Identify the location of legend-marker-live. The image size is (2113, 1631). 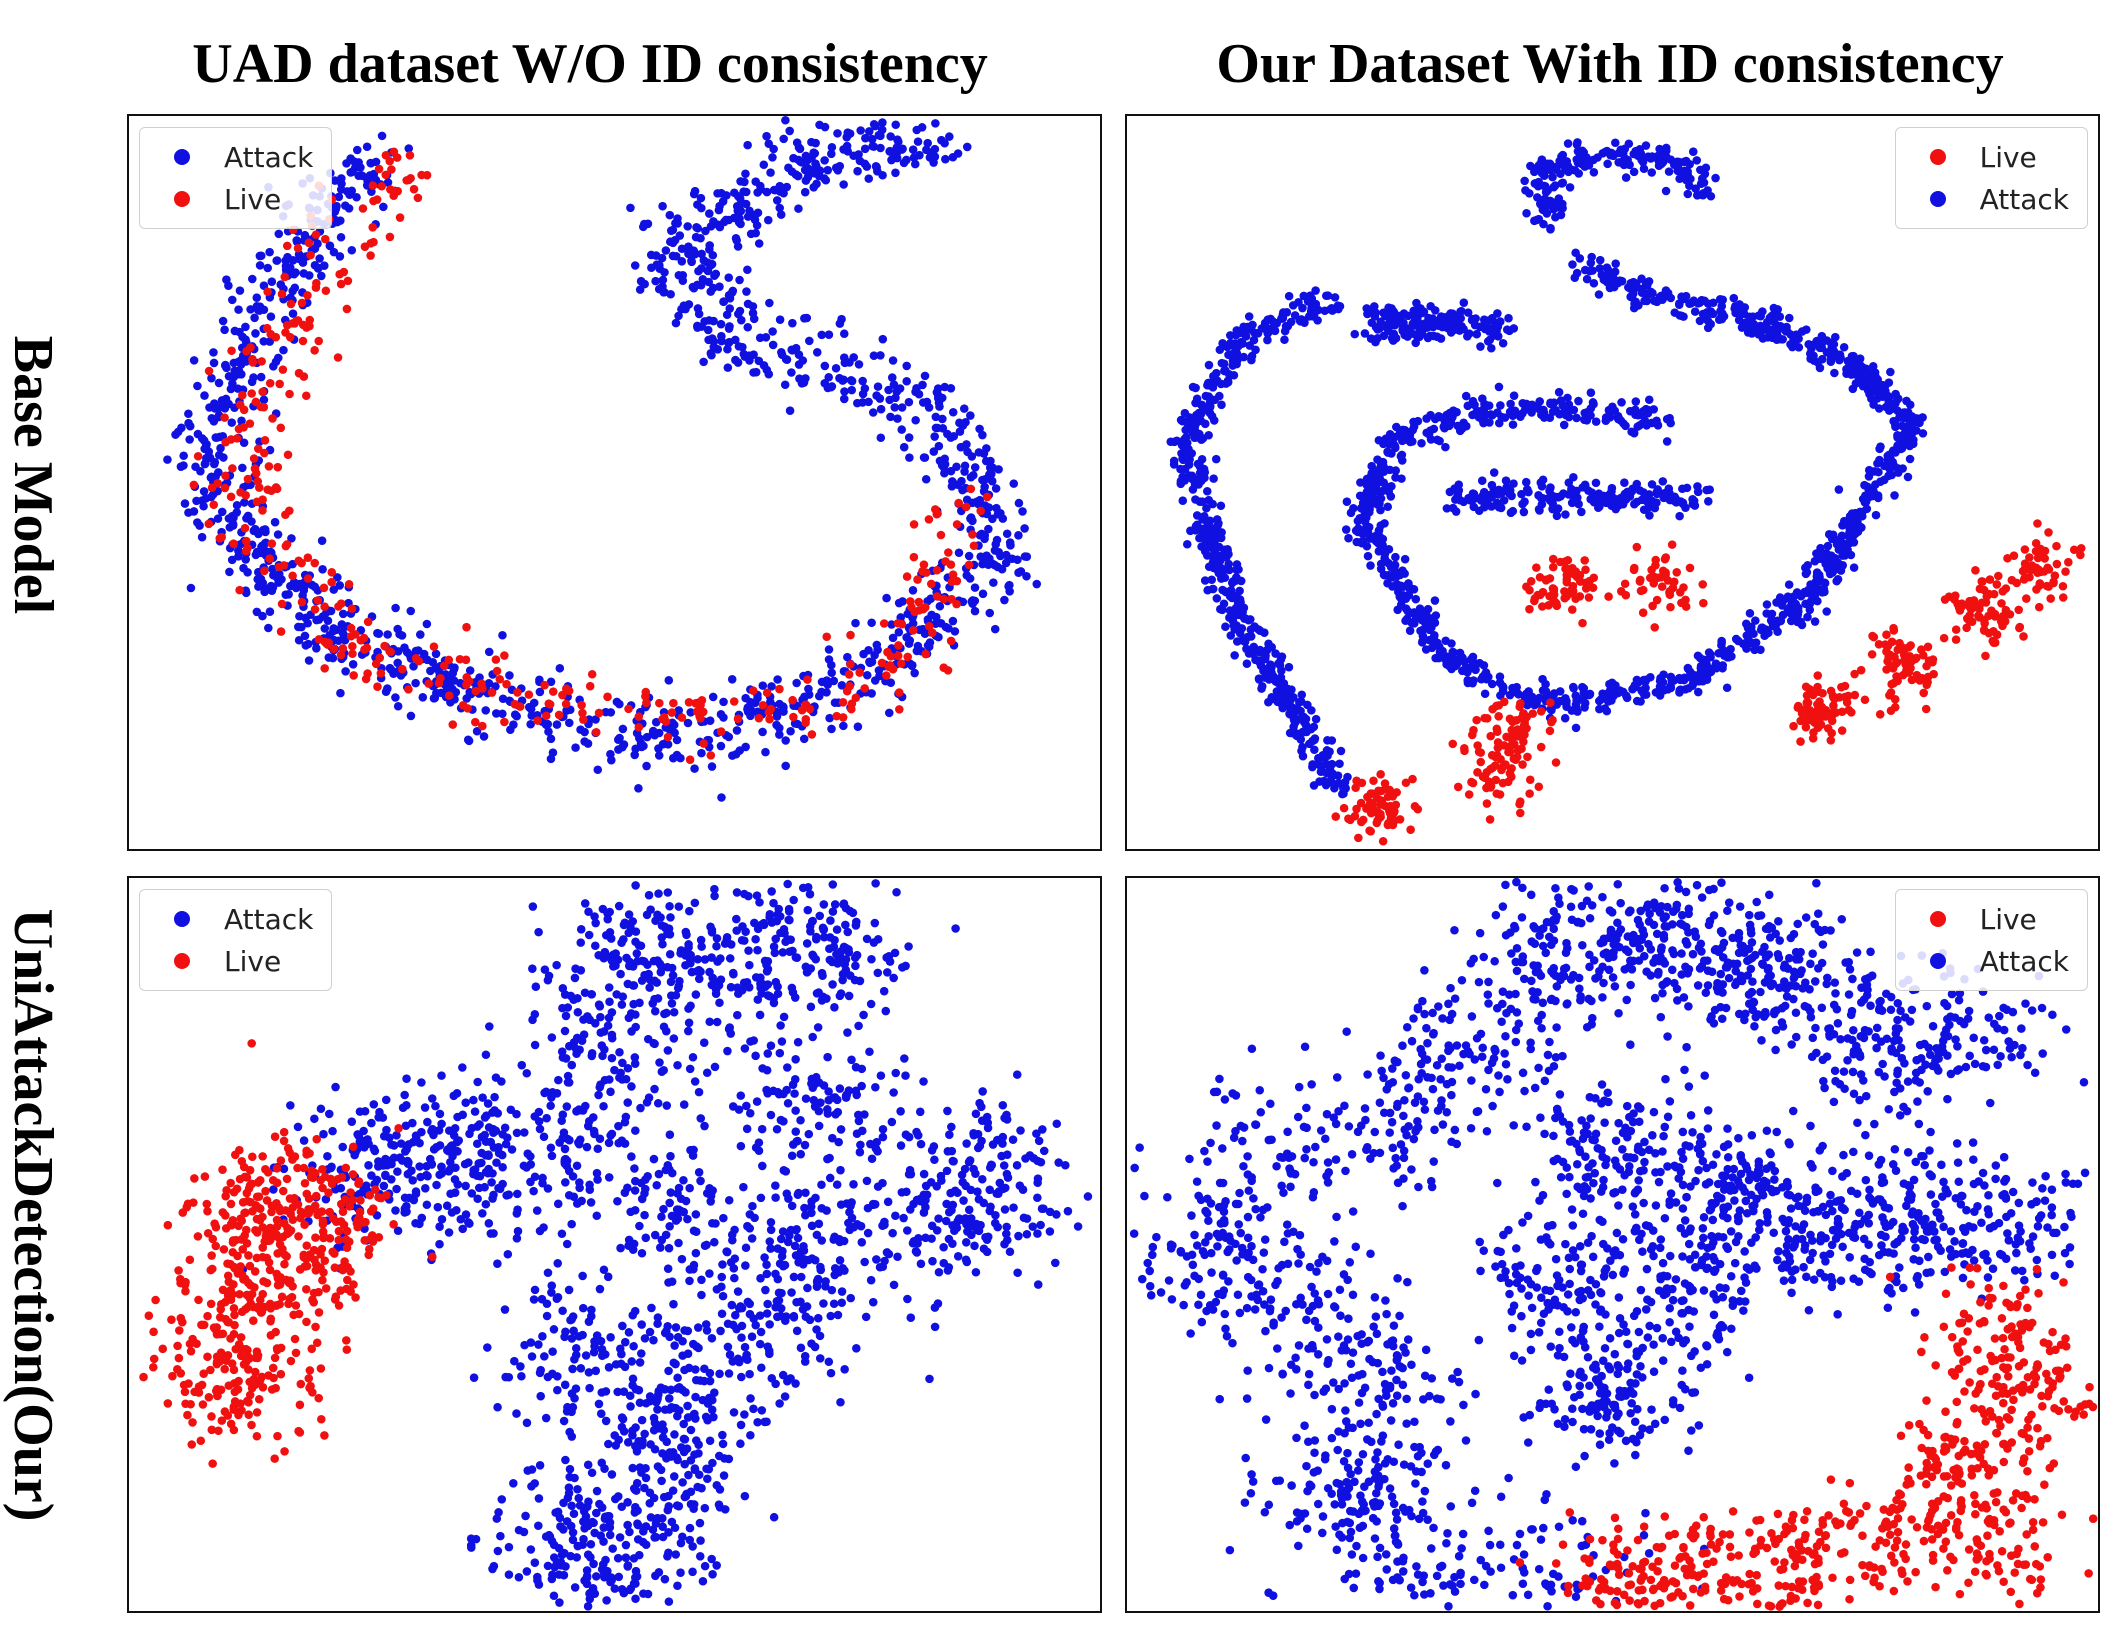
(1937, 157).